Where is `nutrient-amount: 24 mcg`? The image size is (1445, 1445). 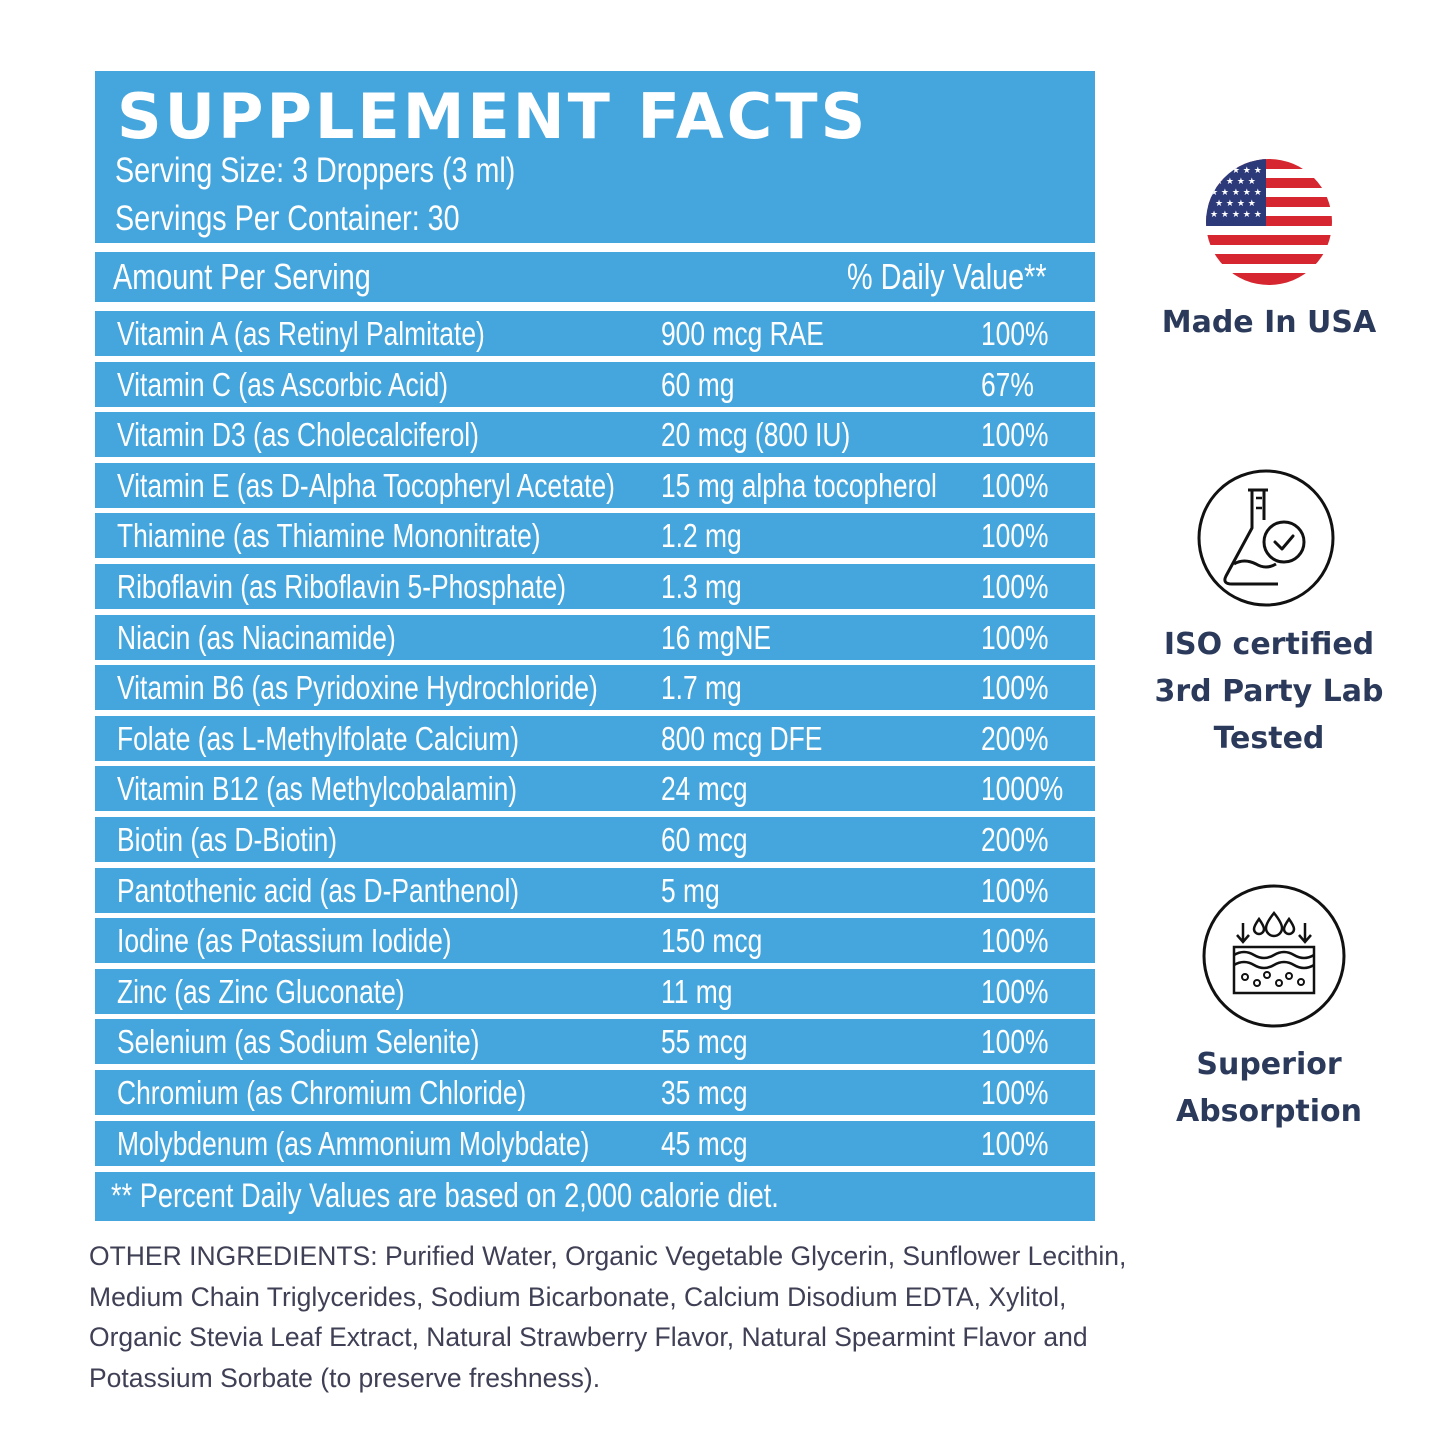 nutrient-amount: 24 mcg is located at coordinates (704, 789).